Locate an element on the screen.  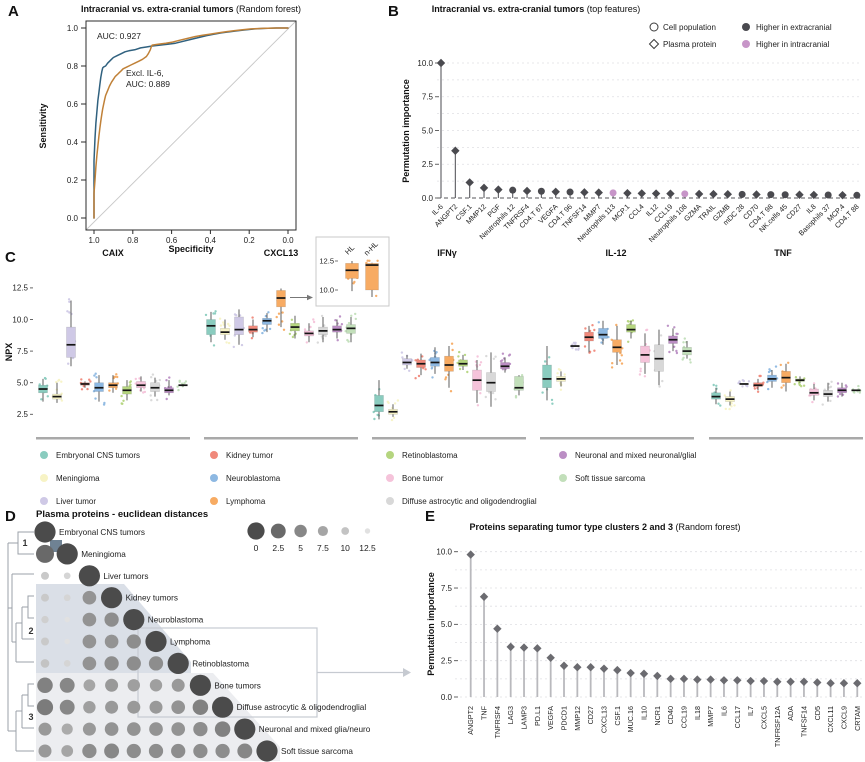
legend-dot-liver is located at coordinates (44, 501).